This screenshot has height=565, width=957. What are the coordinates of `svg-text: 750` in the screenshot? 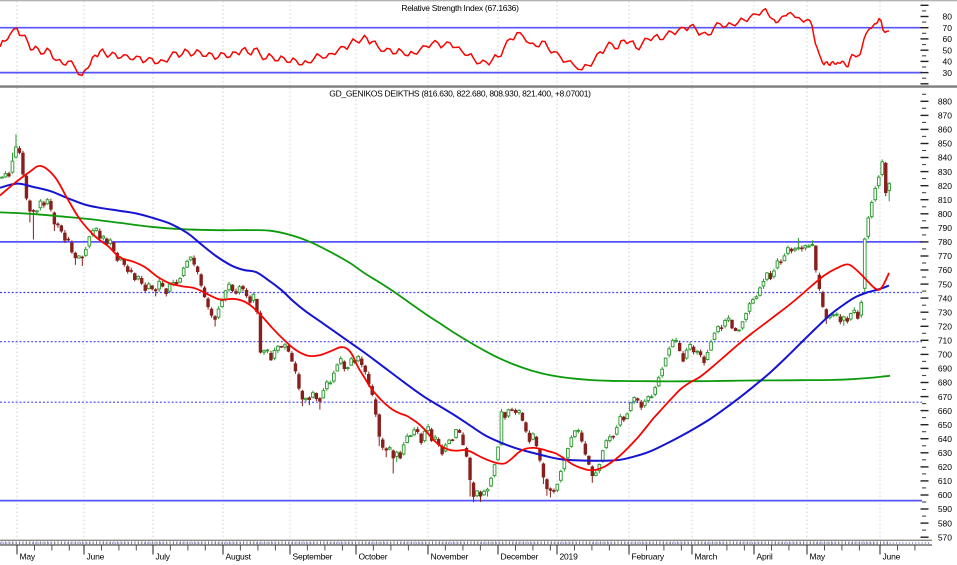 It's located at (945, 284).